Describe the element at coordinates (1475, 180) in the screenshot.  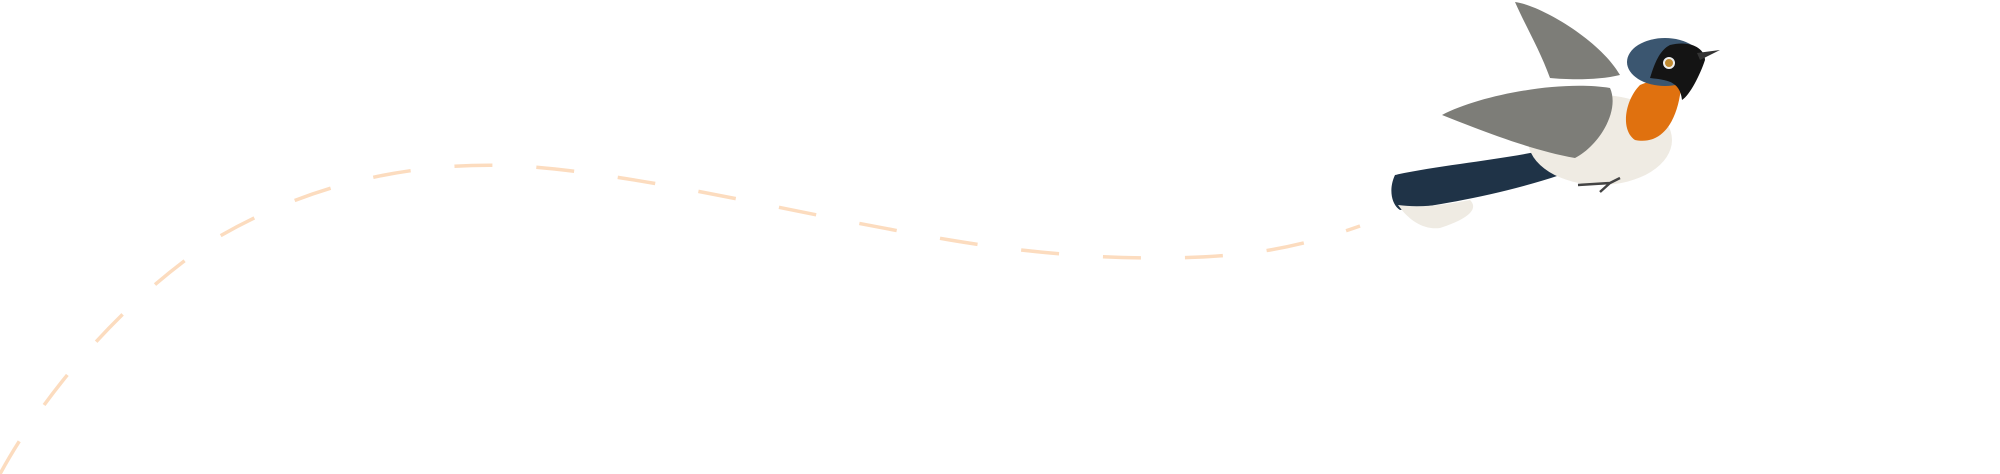
I see `bird-tail` at that location.